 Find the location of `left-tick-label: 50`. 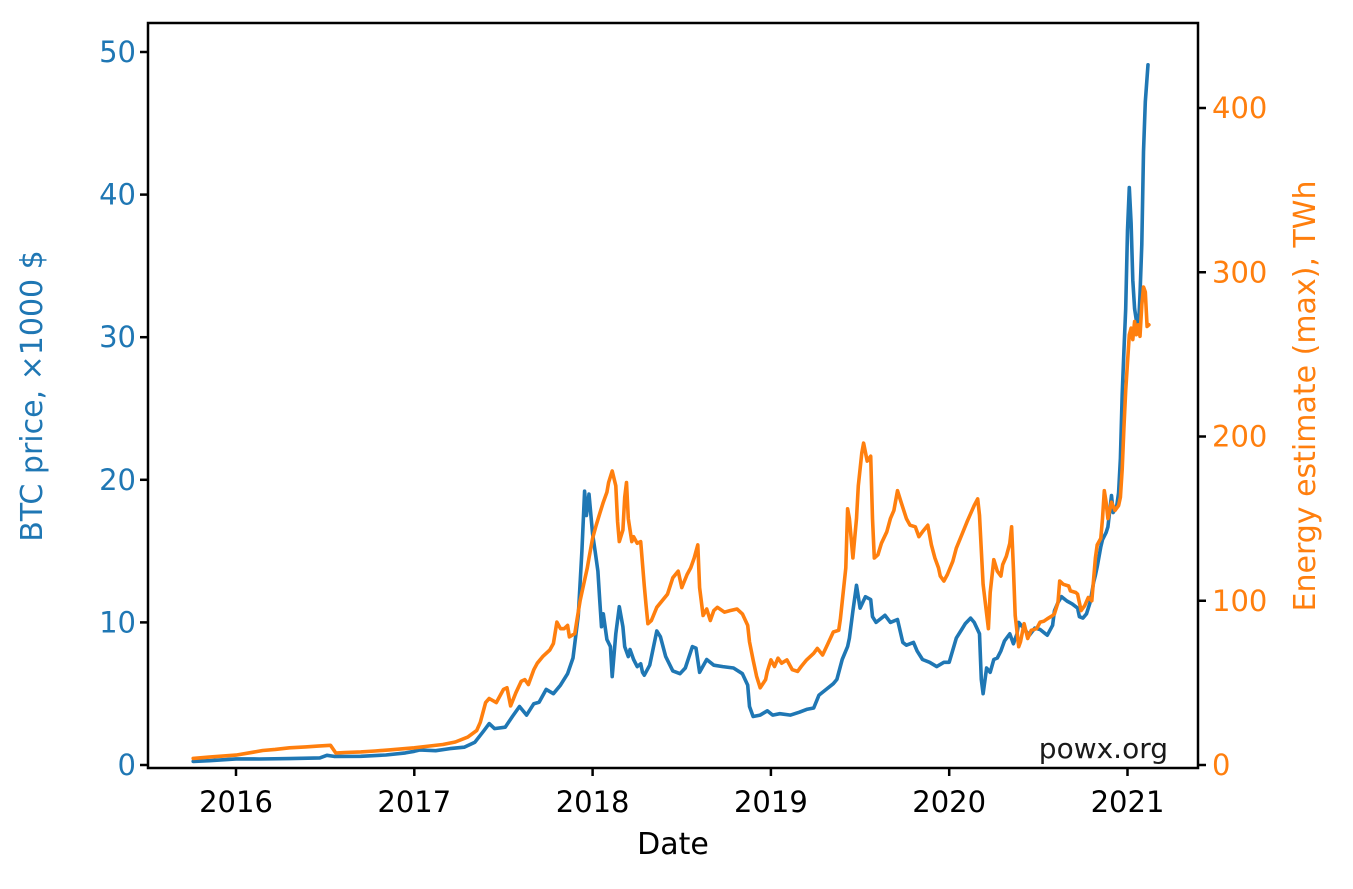

left-tick-label: 50 is located at coordinates (117, 52).